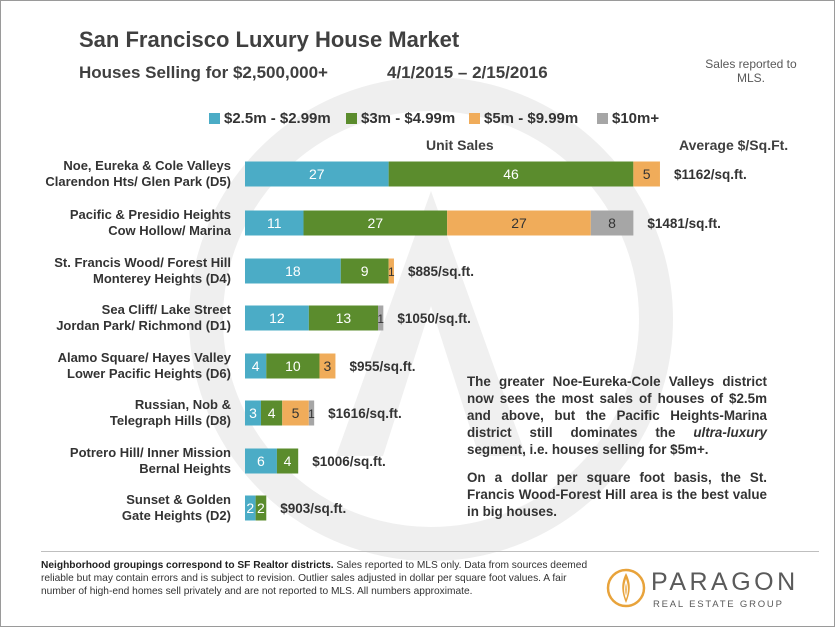  What do you see at coordinates (434, 318) in the screenshot?
I see `avg-price-label: $1050/sq.ft.` at bounding box center [434, 318].